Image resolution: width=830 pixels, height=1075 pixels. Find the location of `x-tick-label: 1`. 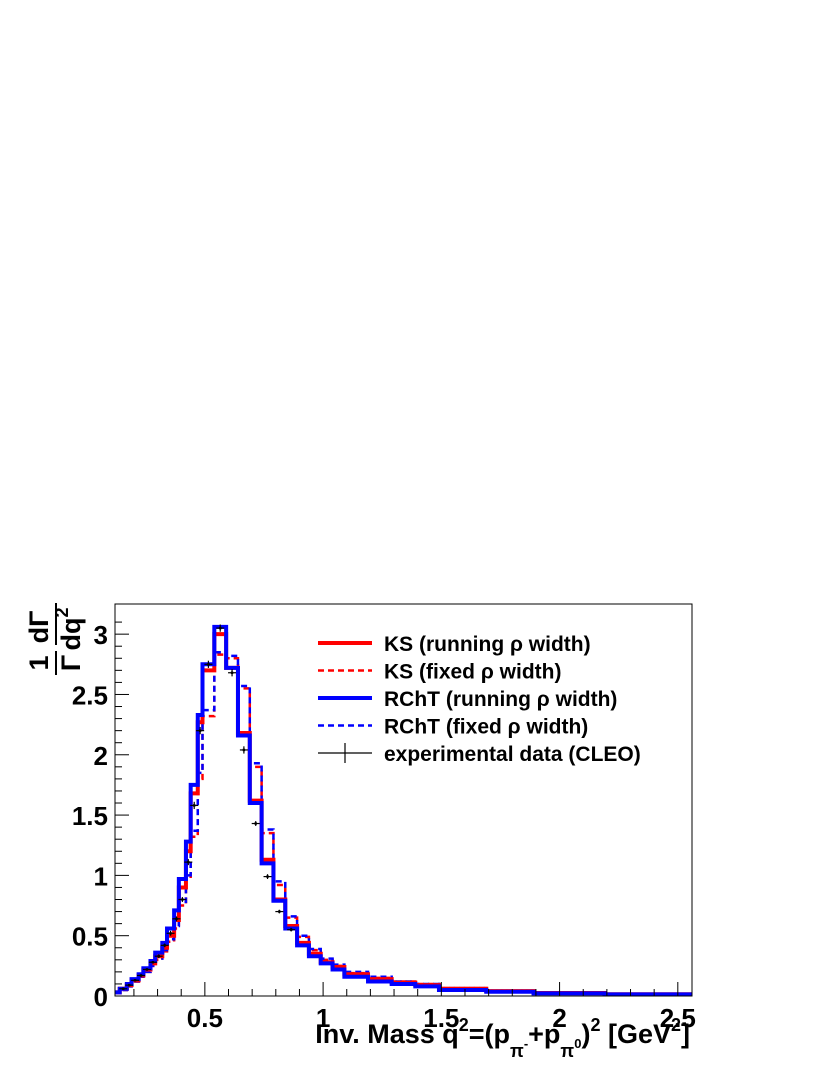

x-tick-label: 1 is located at coordinates (323, 1018).